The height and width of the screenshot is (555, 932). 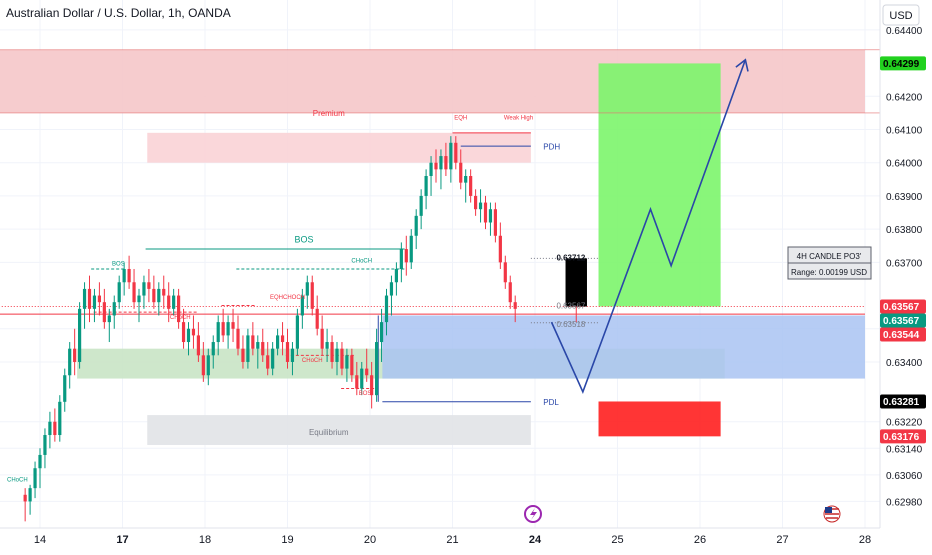 I want to click on premium-zone, so click(x=339, y=147).